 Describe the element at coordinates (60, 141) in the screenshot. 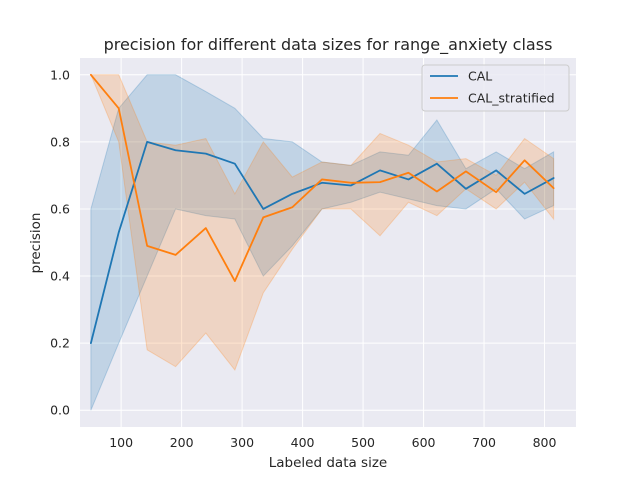

I see `y-tick-label: 0.8` at that location.